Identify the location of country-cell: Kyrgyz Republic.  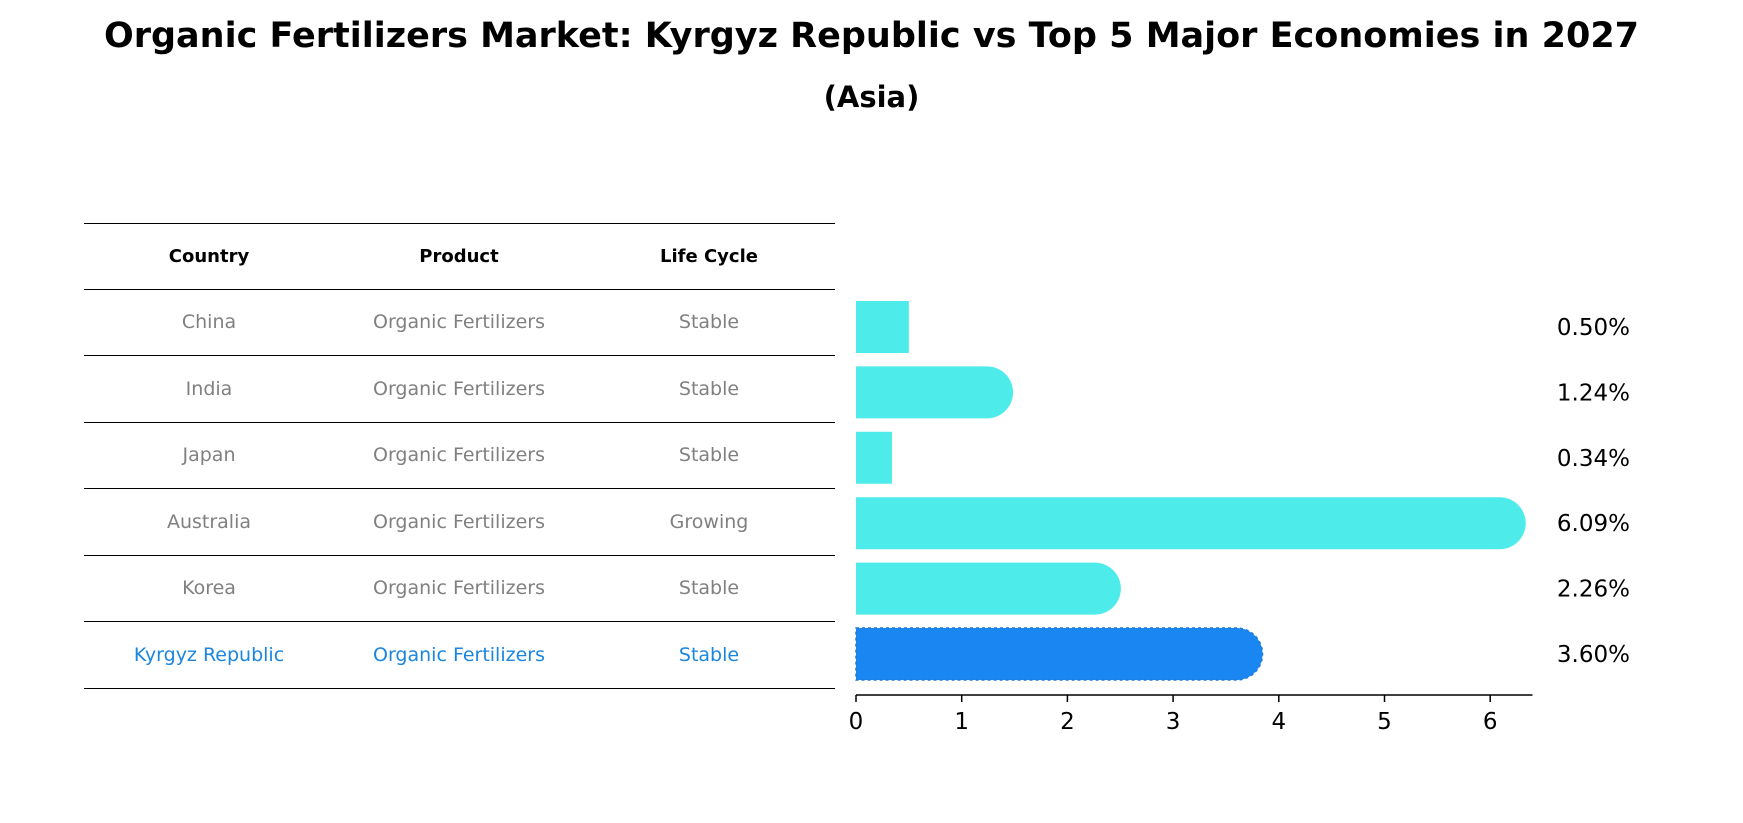
(209, 654).